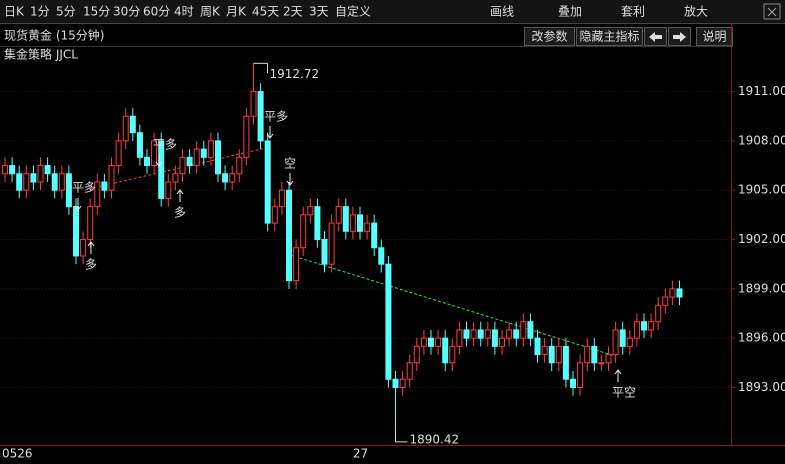 The height and width of the screenshot is (464, 785). Describe the element at coordinates (353, 11) in the screenshot. I see `toolbar-item: 自定义` at that location.